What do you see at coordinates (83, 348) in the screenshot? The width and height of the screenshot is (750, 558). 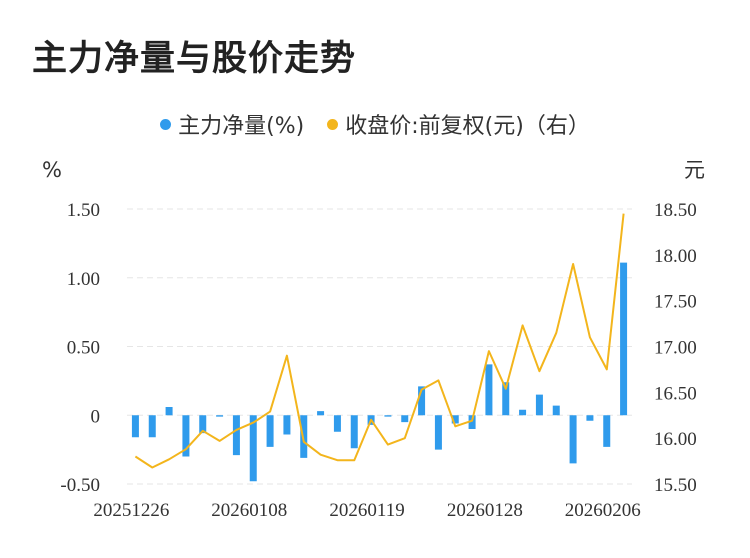 I see `left-tick-label: 0.50` at bounding box center [83, 348].